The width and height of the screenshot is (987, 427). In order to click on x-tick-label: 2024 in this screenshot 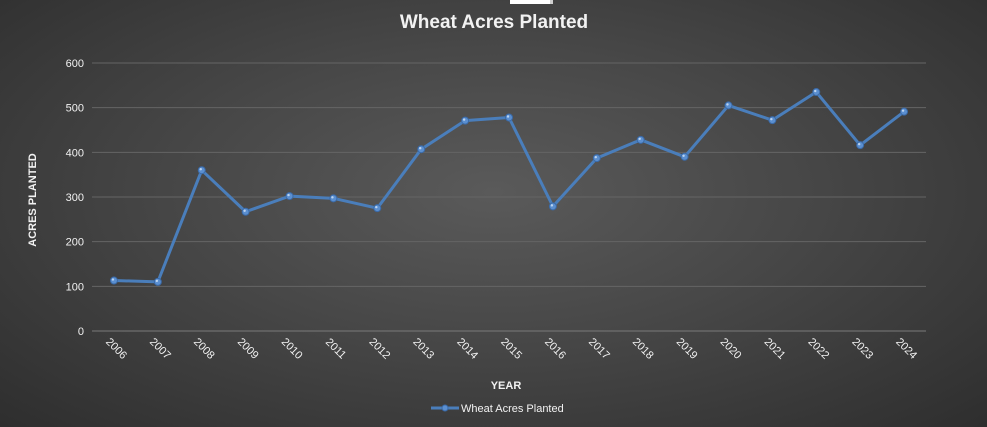, I will do `click(906, 349)`.